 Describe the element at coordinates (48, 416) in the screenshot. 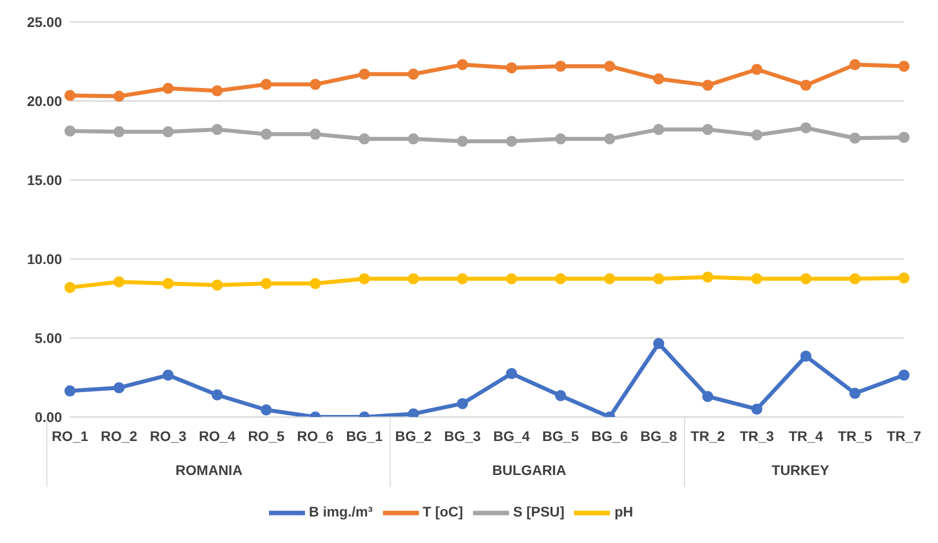

I see `y-tick-label: 0.00` at that location.